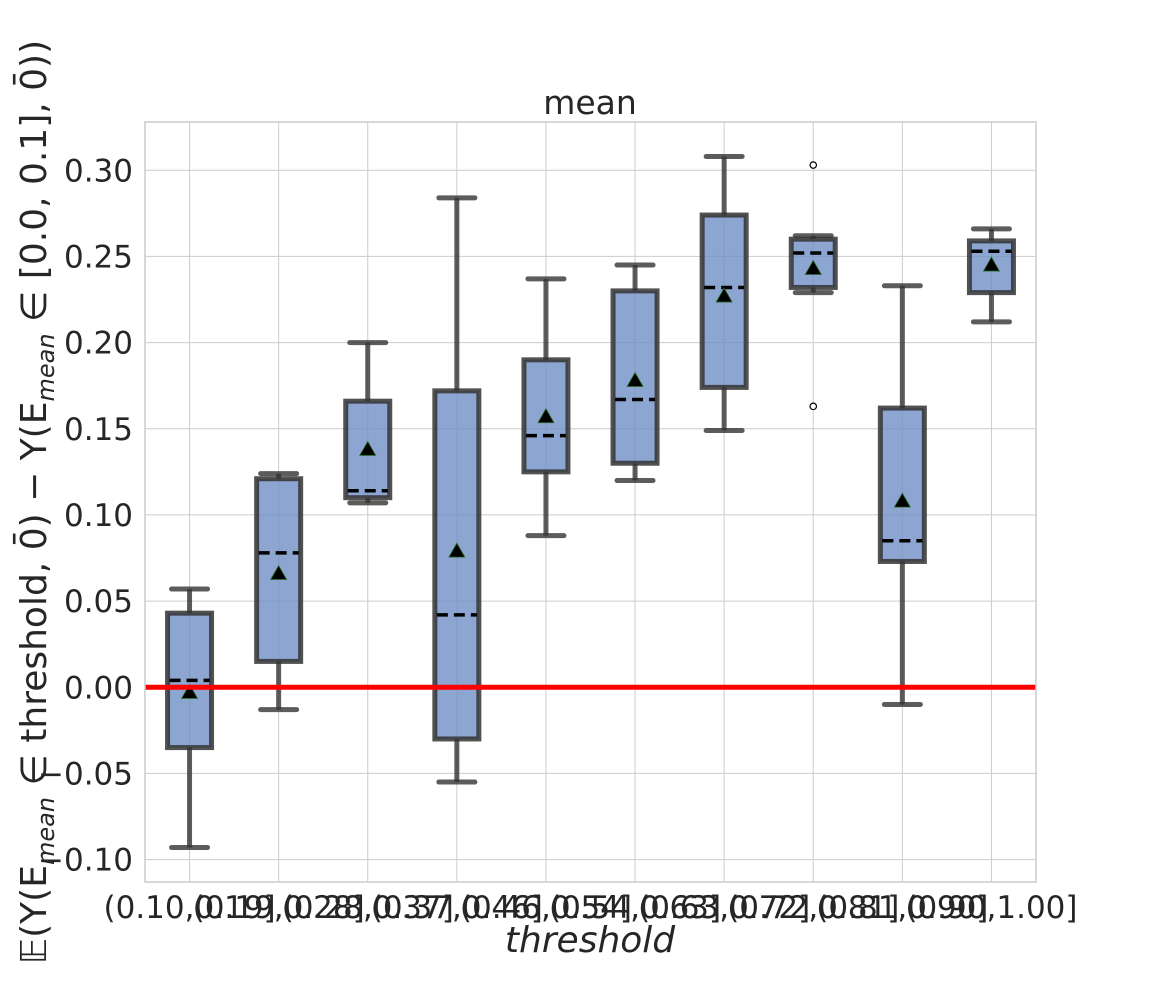 This screenshot has height=1008, width=1152. Describe the element at coordinates (85, 861) in the screenshot. I see `y-tick-label: −0.10` at that location.